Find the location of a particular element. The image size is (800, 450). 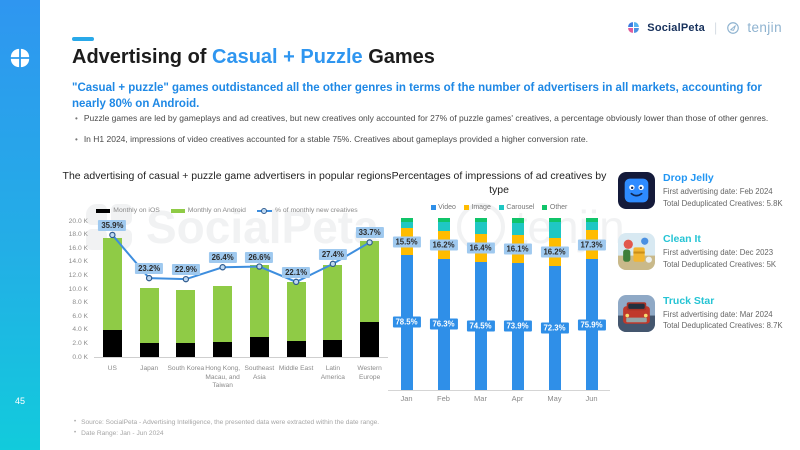

truck-star-app-icon is located at coordinates (636, 313).